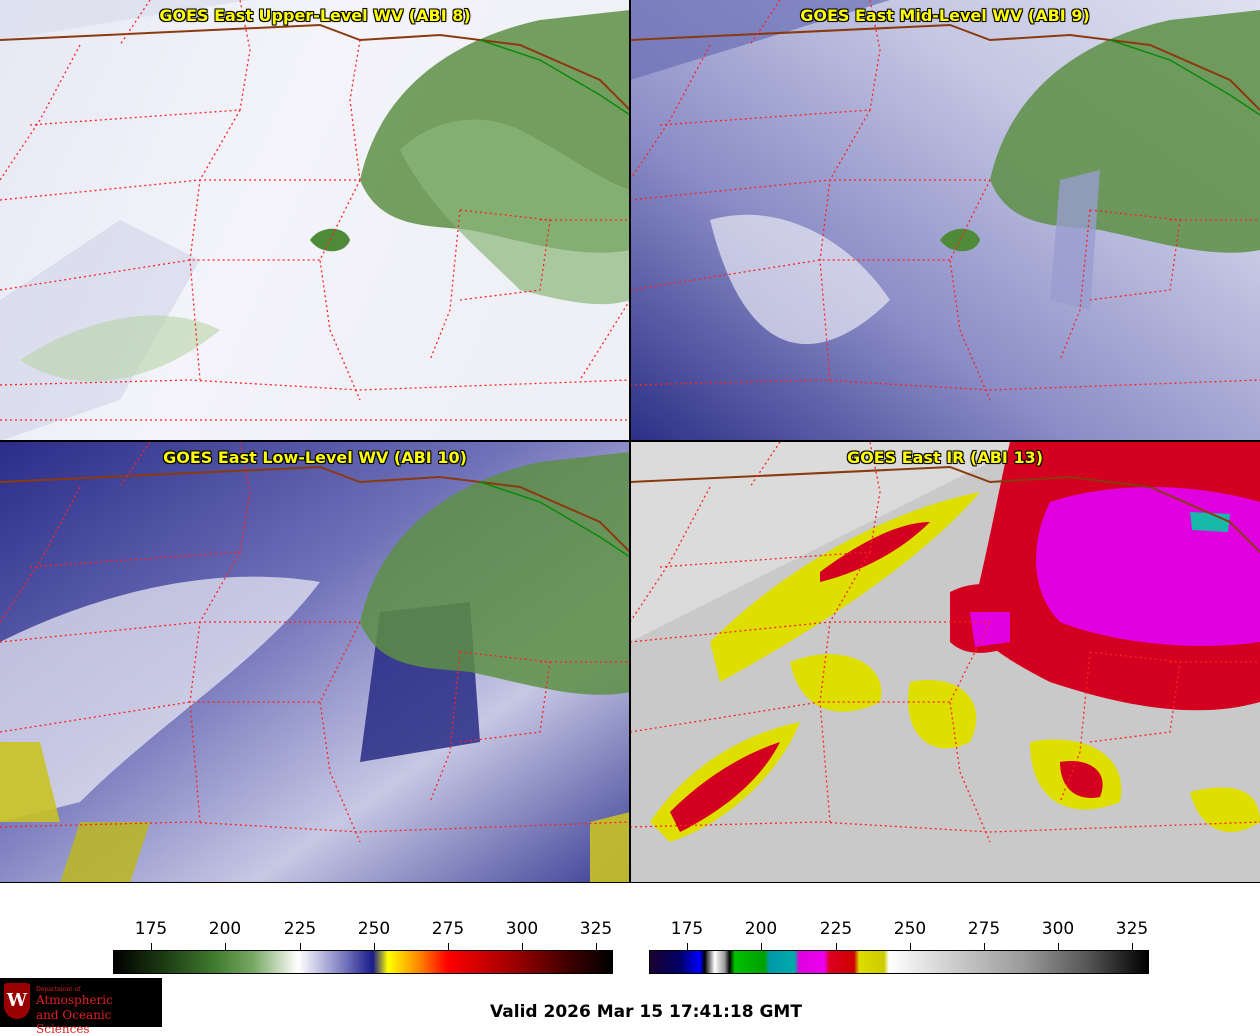 This screenshot has width=1260, height=1036. I want to click on wv-colorbar-ticks: 175 200 225 250 275 300 325, so click(363, 935).